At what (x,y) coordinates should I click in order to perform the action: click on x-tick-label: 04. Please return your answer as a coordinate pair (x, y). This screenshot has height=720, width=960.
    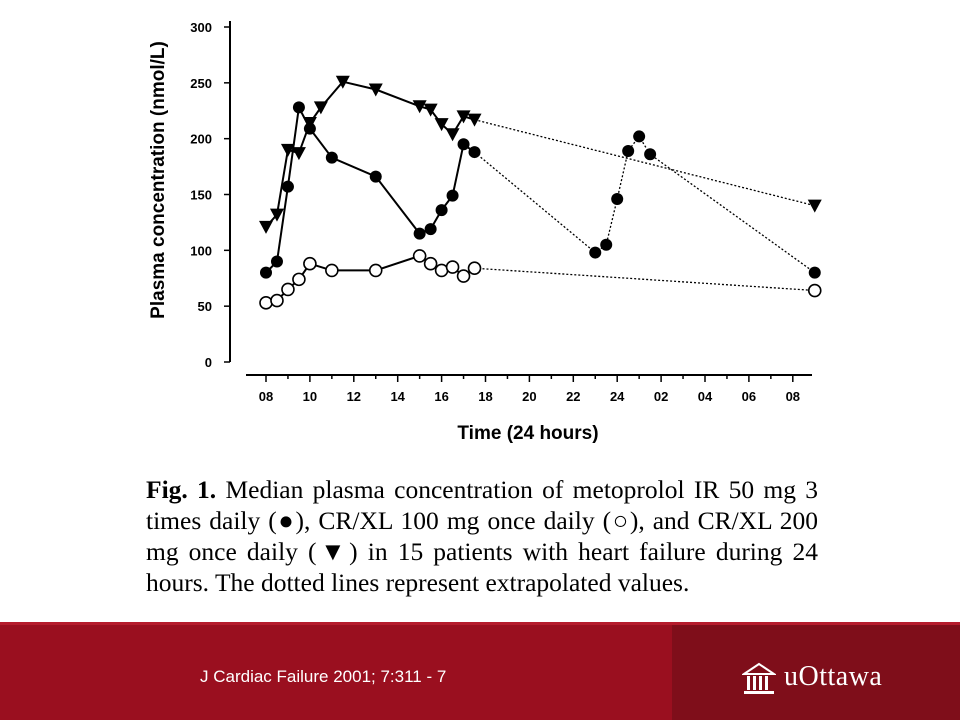
    Looking at the image, I should click on (705, 396).